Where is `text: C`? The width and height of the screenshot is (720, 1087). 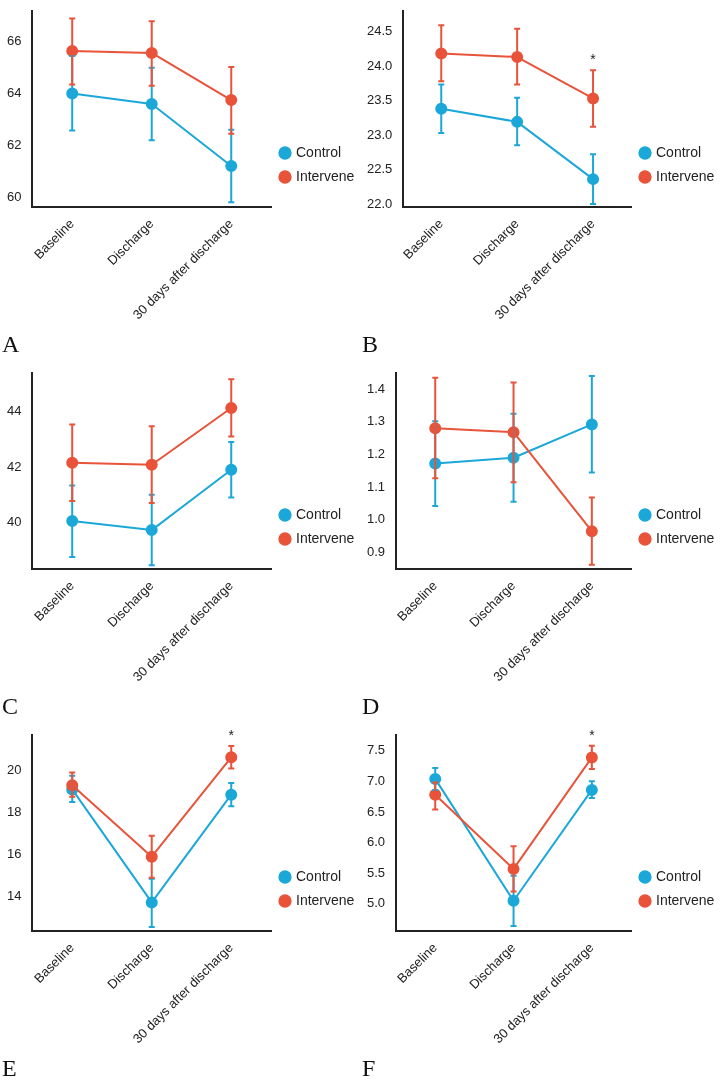
text: C is located at coordinates (10, 706).